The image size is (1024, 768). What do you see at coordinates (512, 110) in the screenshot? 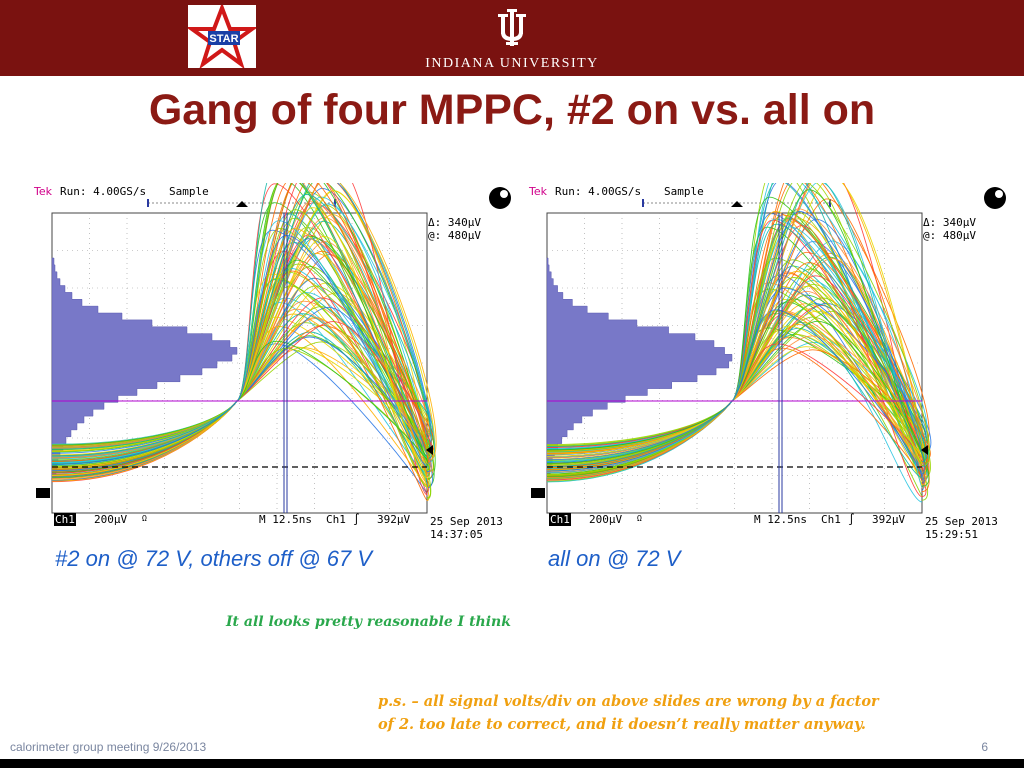
I see `slide-title: Gang of four MPPC, #2 on vs. all on` at bounding box center [512, 110].